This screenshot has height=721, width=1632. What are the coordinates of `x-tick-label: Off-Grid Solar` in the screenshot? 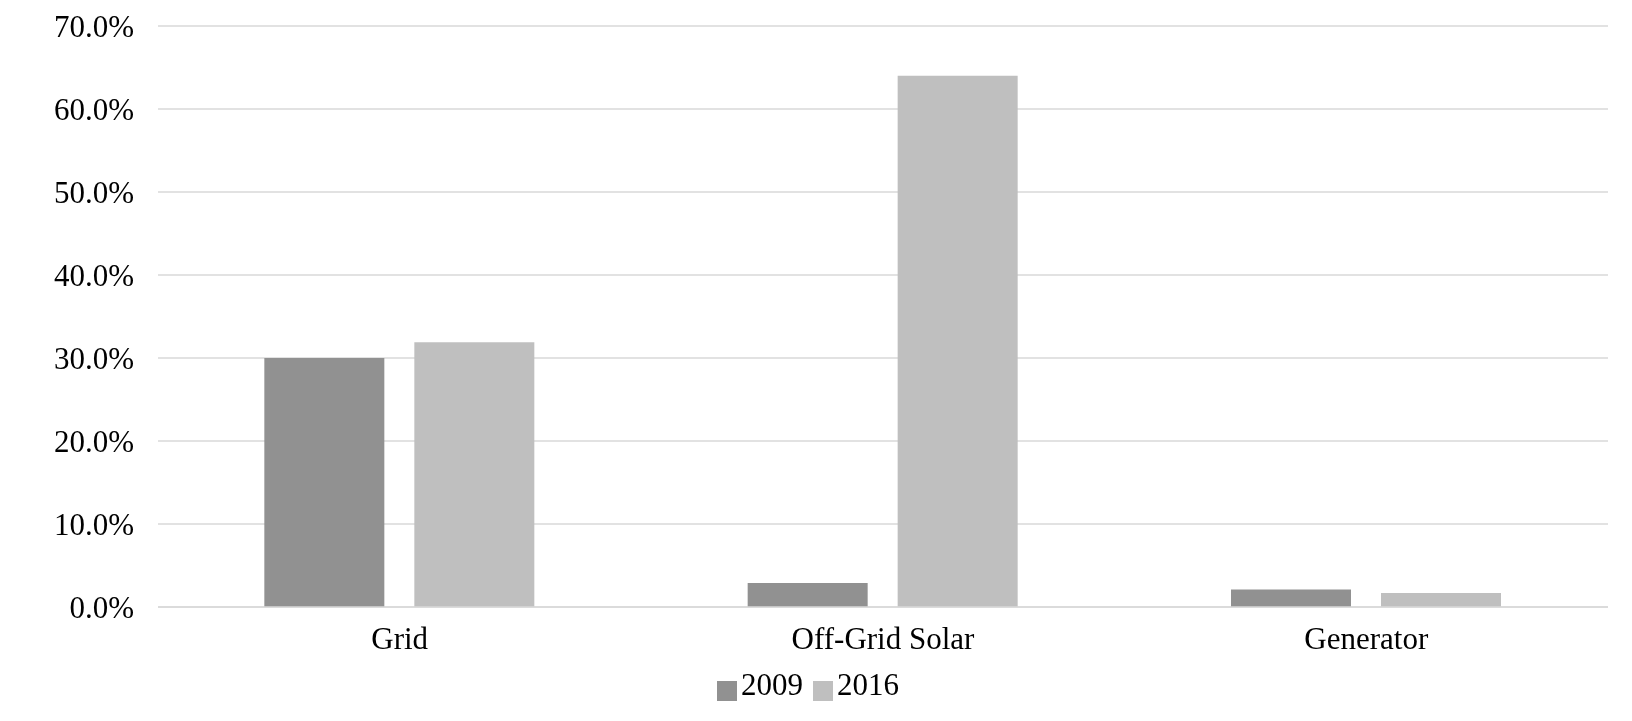 It's located at (883, 639).